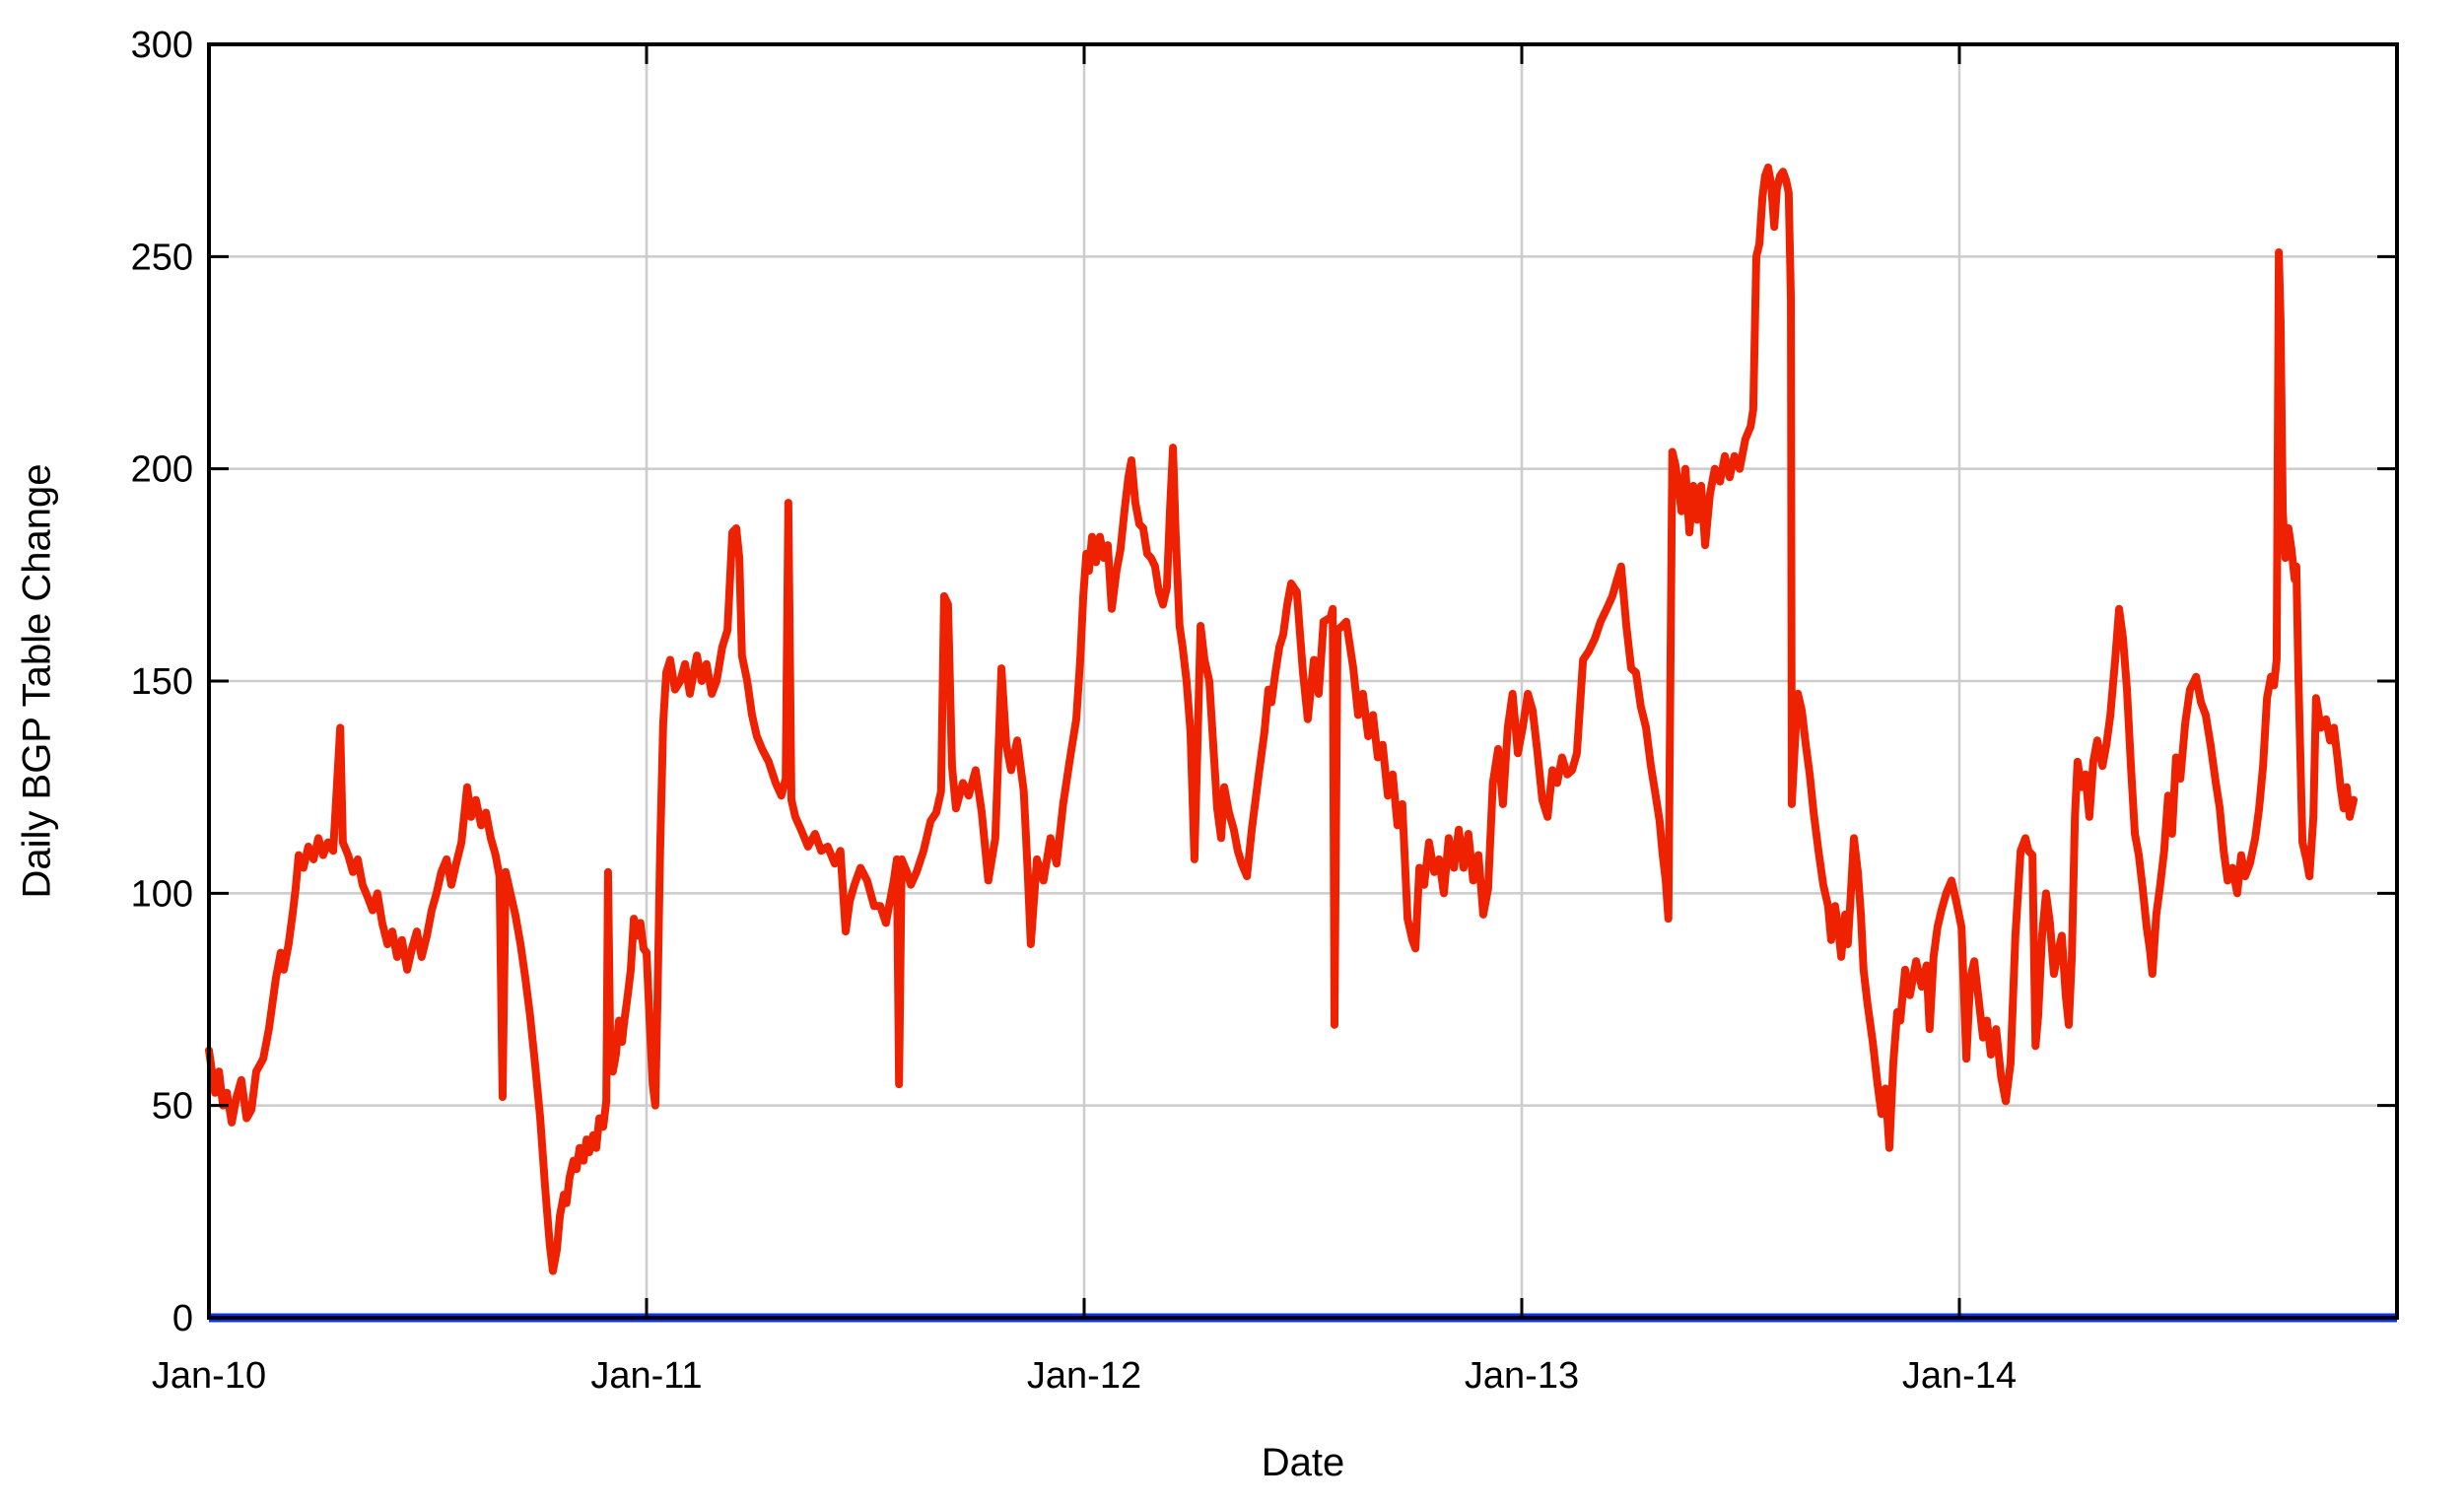  Describe the element at coordinates (162, 257) in the screenshot. I see `y-tick-label-250: 250` at that location.